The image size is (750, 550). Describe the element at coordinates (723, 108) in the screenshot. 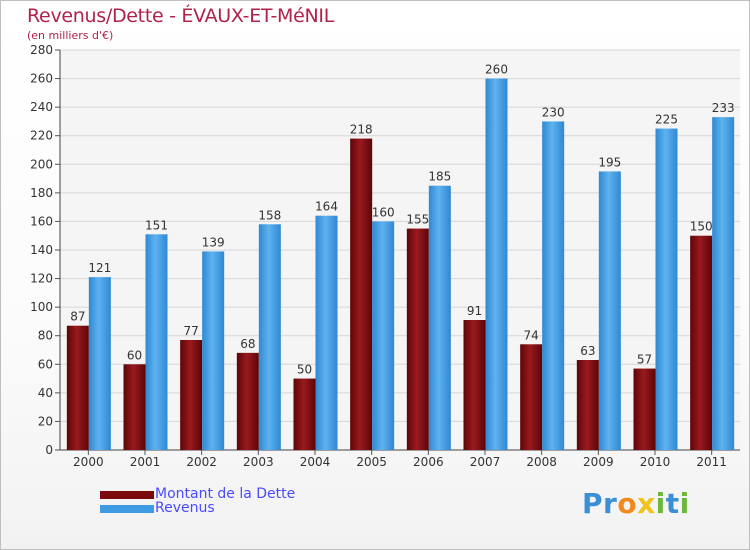

I see `data-label: 233` at that location.